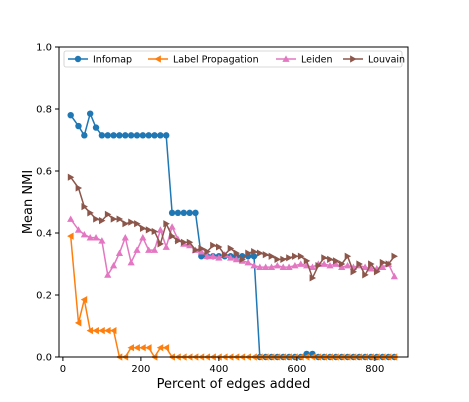 The image size is (469, 402). Describe the element at coordinates (216, 60) in the screenshot. I see `legend-label: Label Propagation` at that location.